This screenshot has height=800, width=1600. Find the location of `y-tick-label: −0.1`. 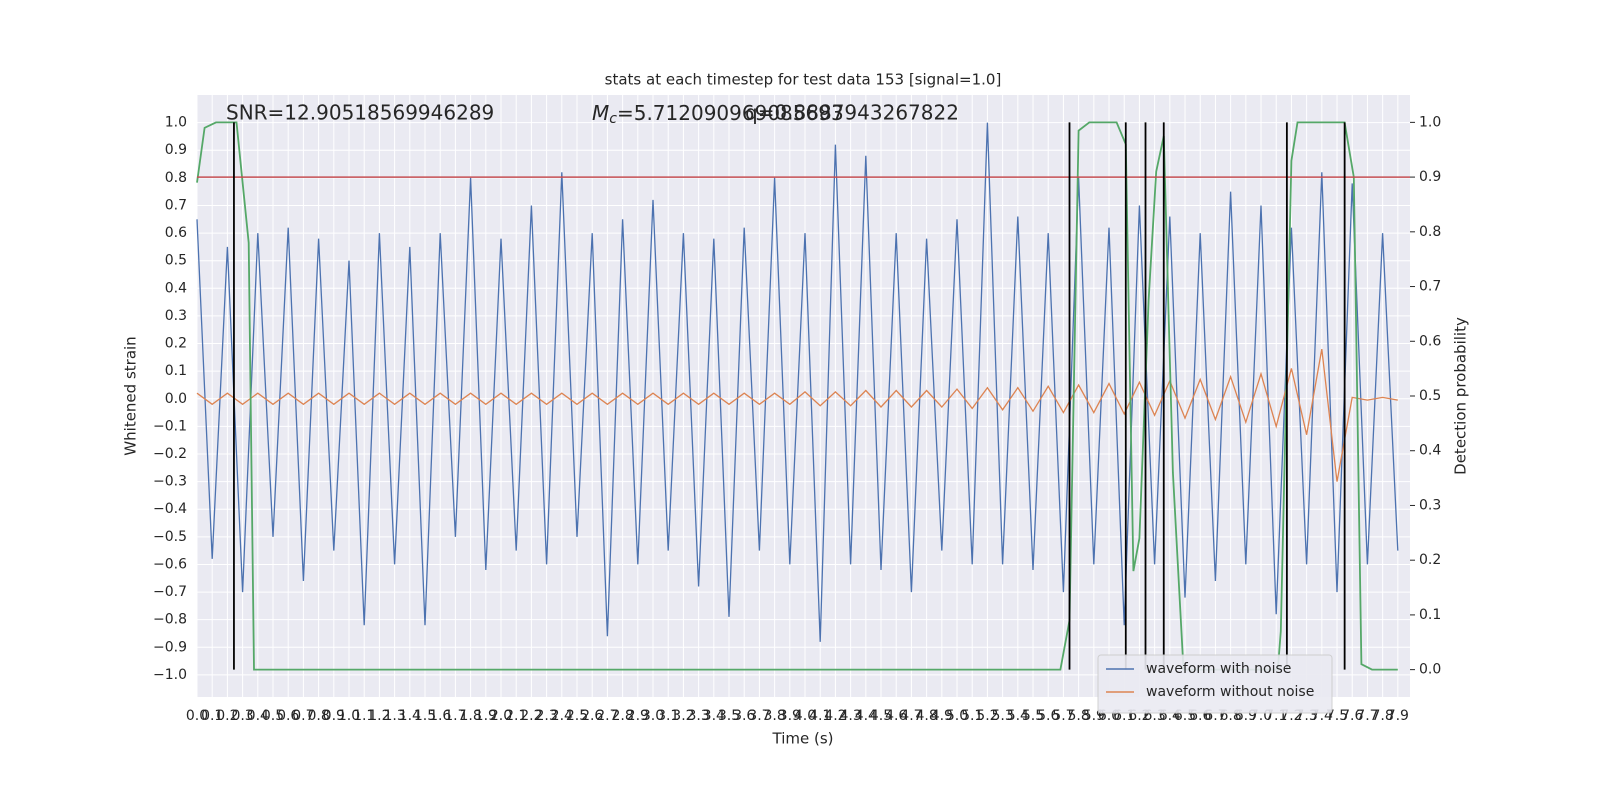

y-tick-label: −0.1 is located at coordinates (170, 426).